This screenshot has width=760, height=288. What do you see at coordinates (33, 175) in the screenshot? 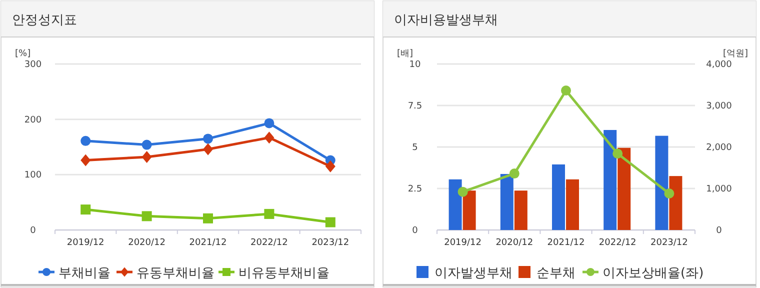
I see `y-tick-label: 100` at bounding box center [33, 175].